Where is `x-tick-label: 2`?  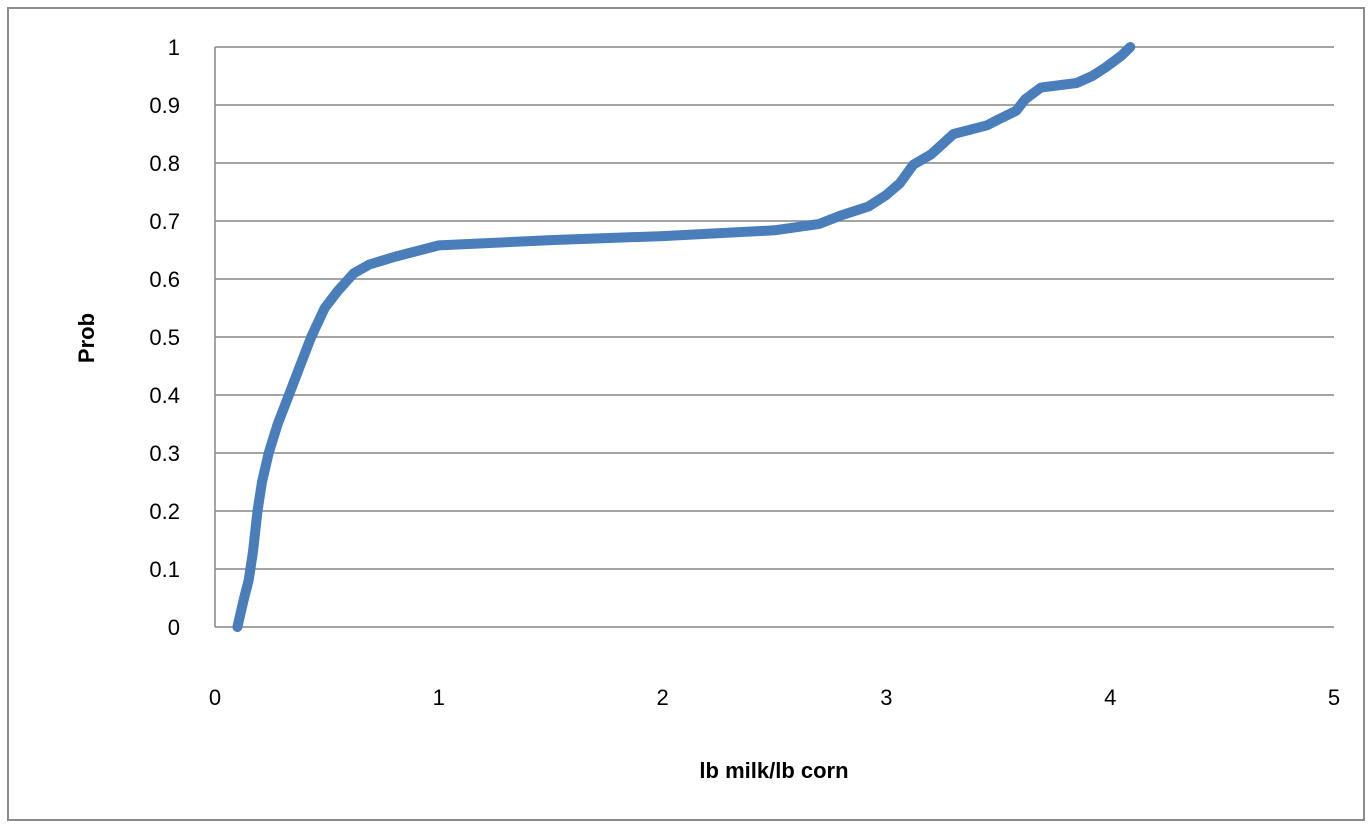
x-tick-label: 2 is located at coordinates (662, 697).